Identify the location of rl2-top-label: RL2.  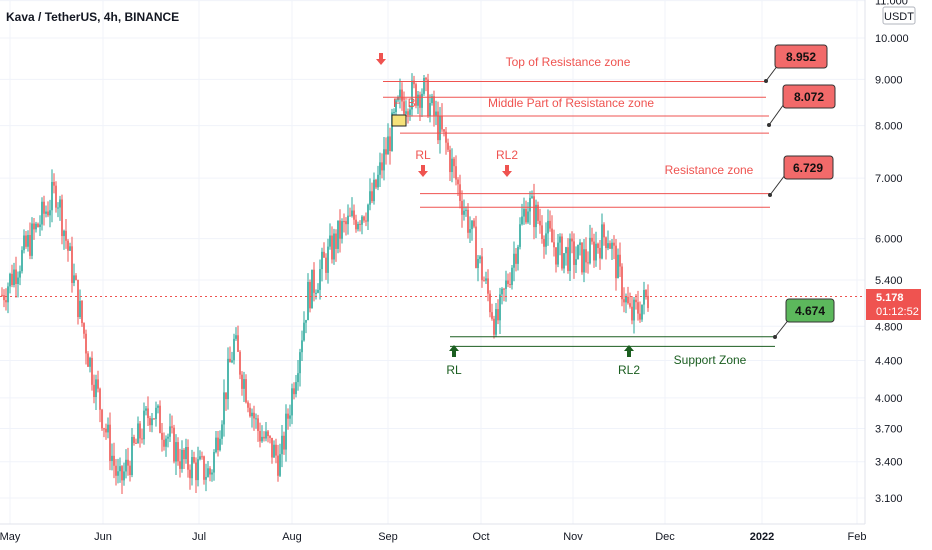
(507, 155).